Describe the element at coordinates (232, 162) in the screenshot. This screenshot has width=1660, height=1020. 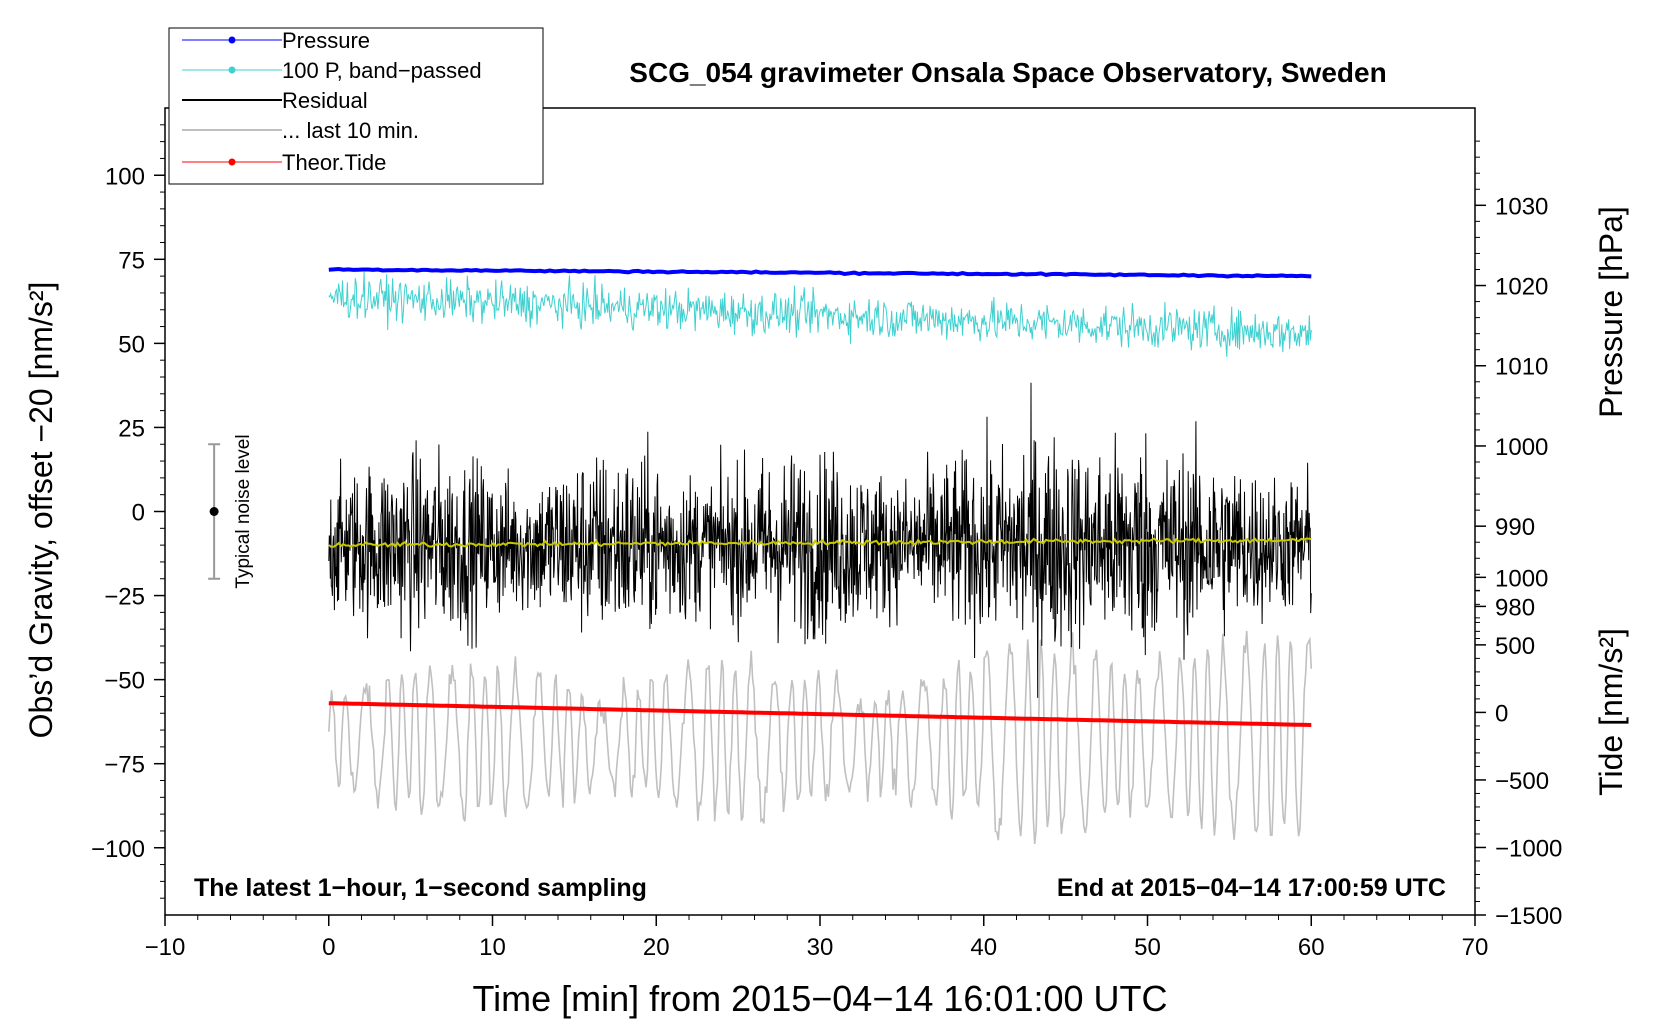
I see `legend-marker-theor-tide` at that location.